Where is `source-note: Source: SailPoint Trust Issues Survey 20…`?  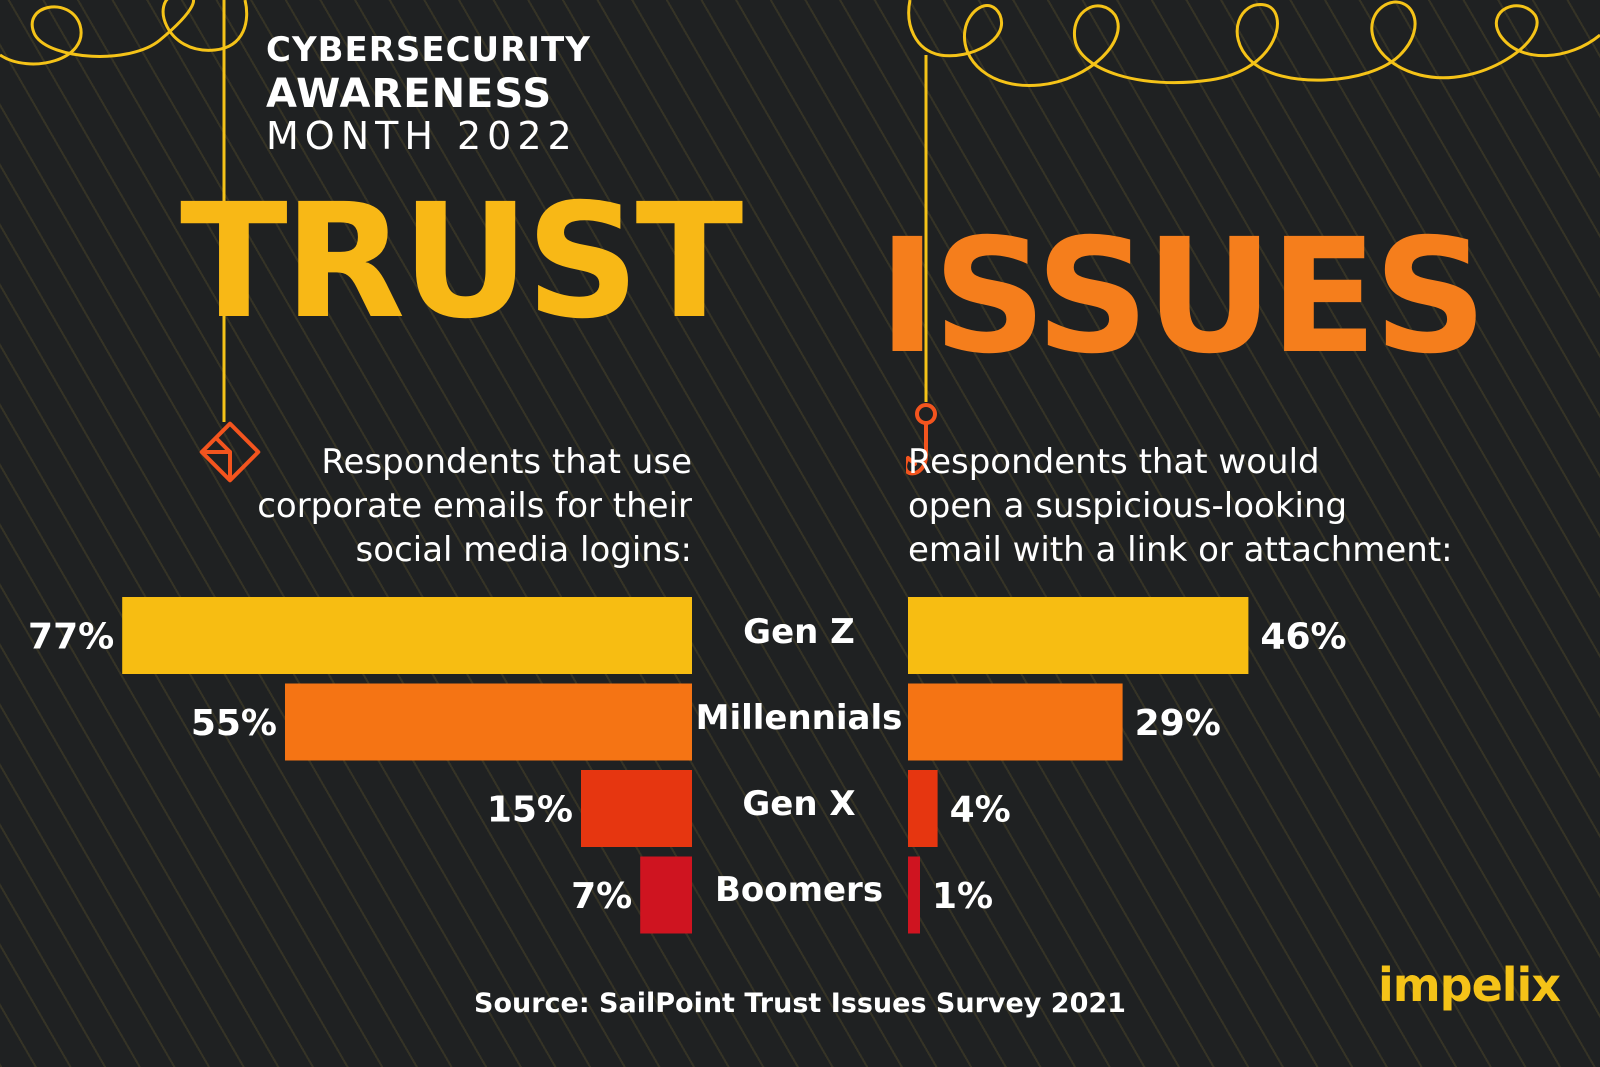 source-note: Source: SailPoint Trust Issues Survey 20… is located at coordinates (800, 1003).